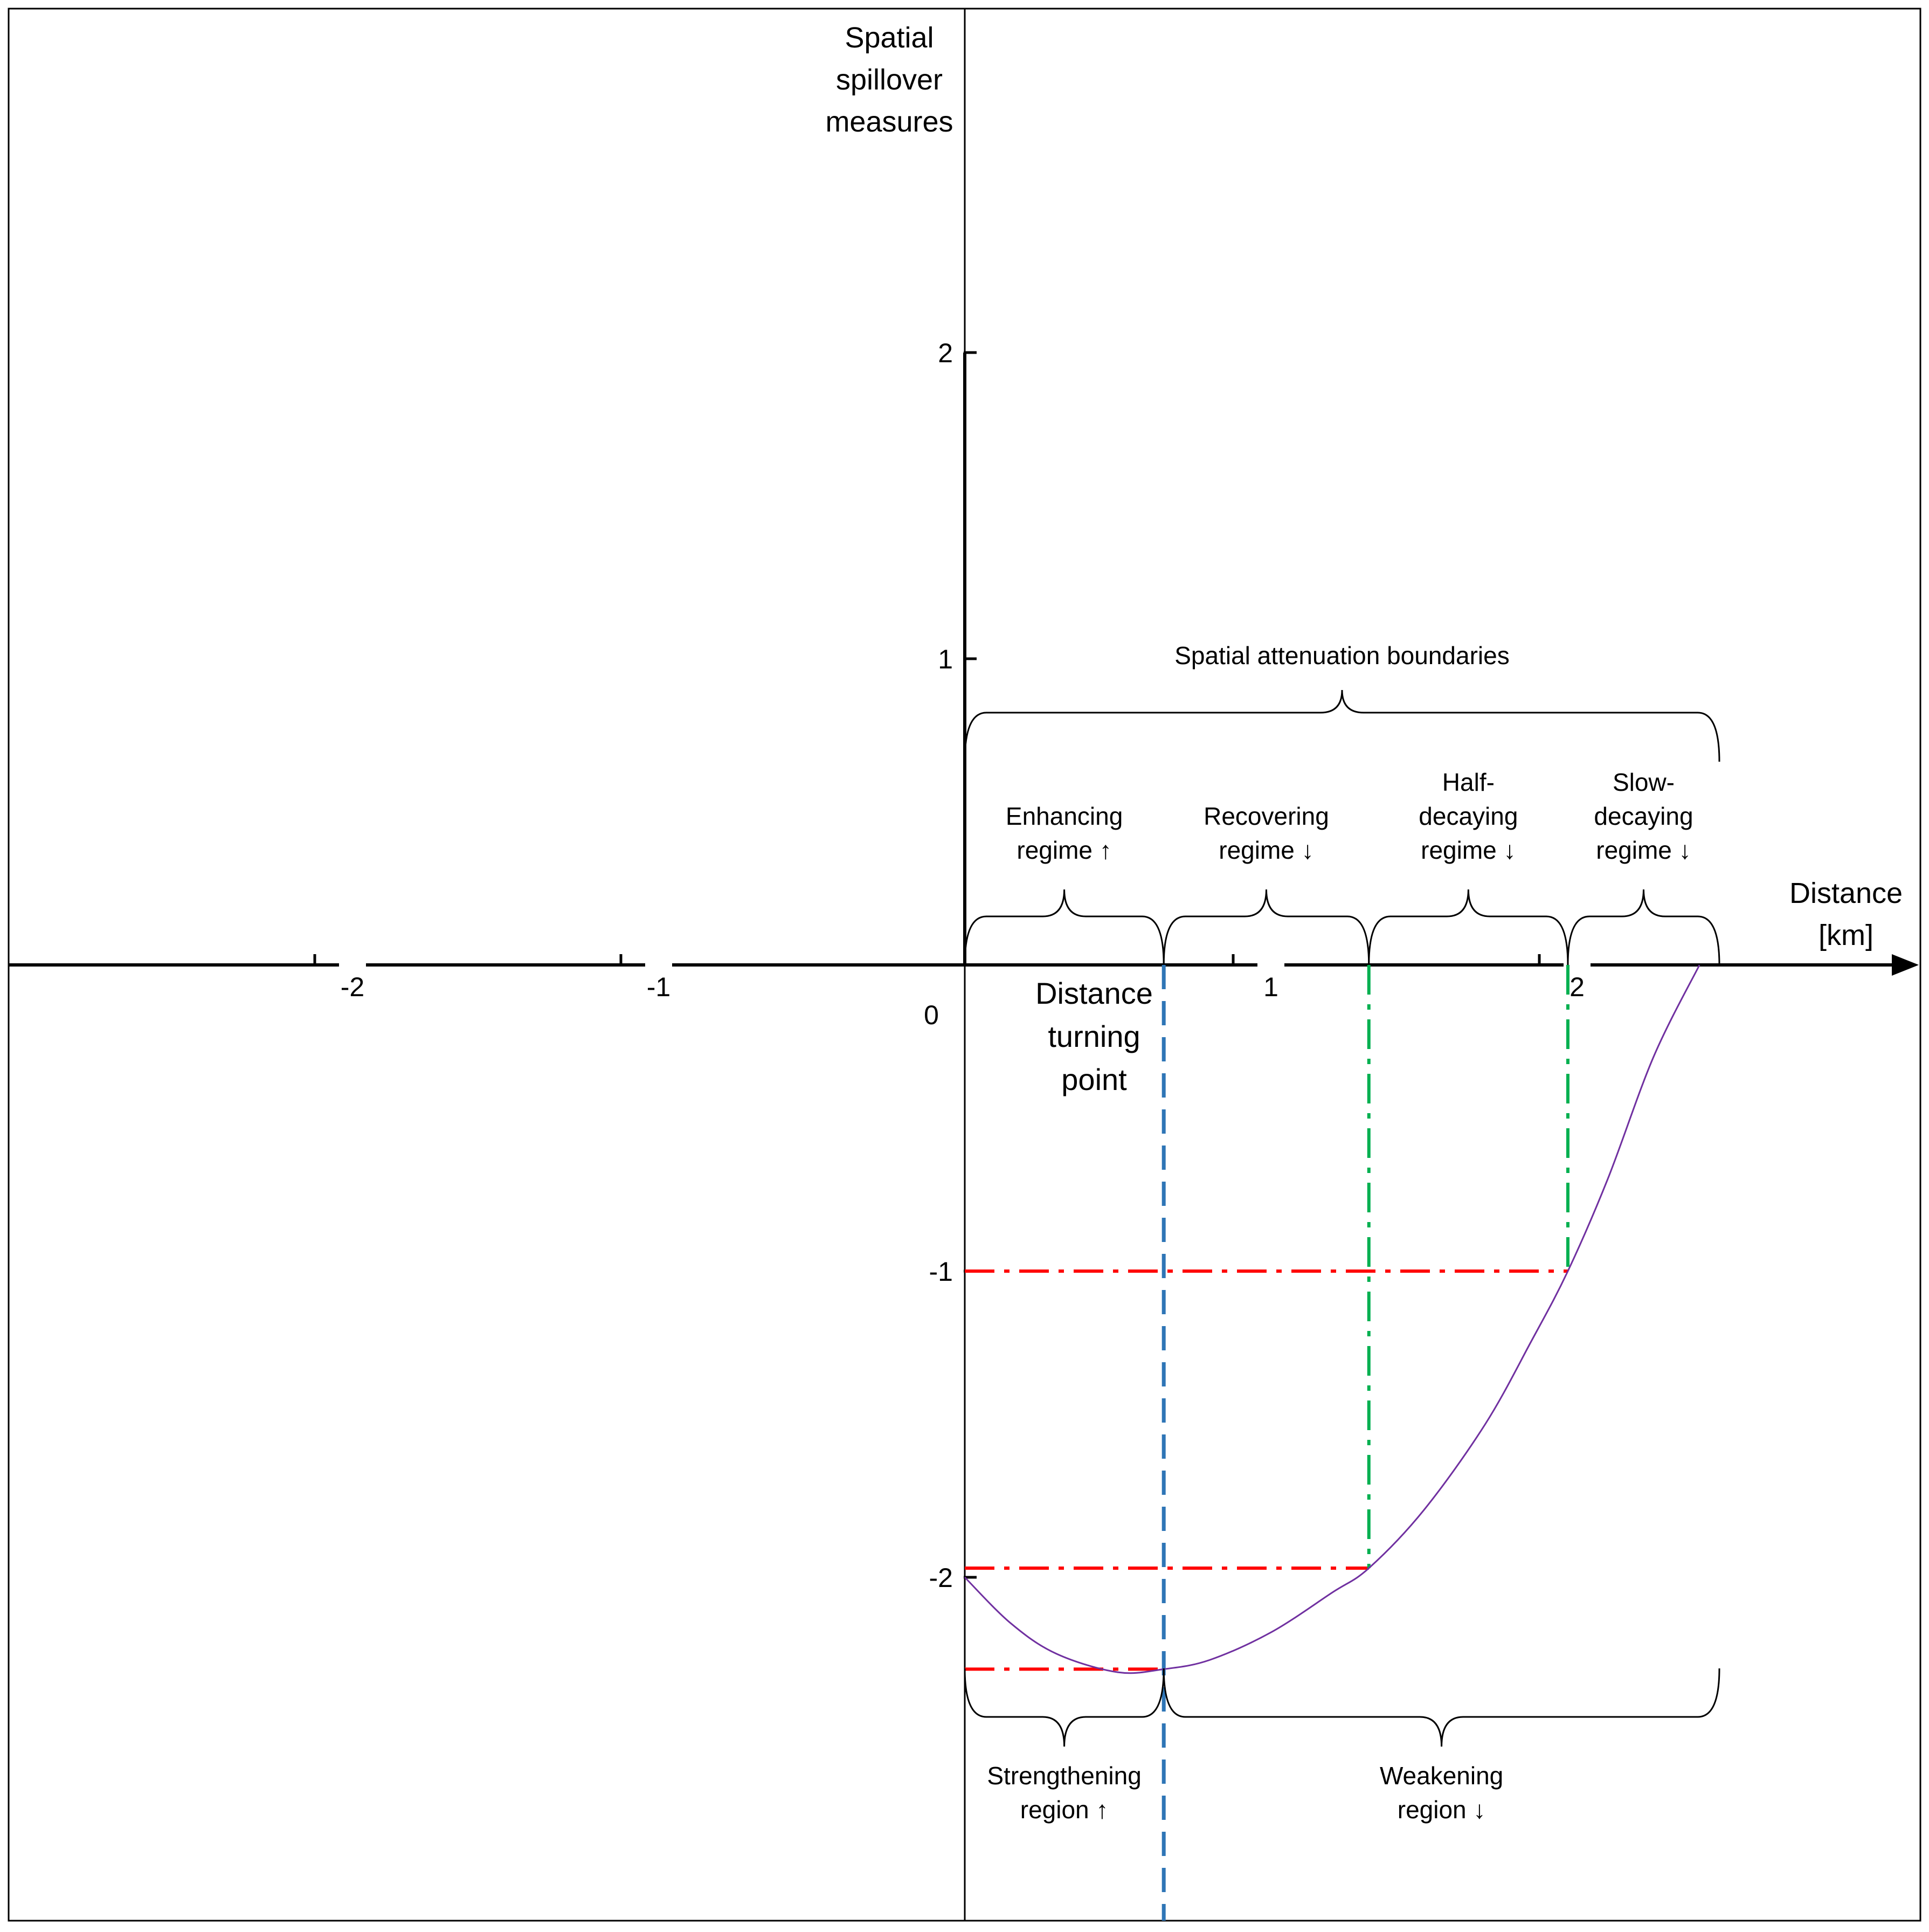 The image size is (1929, 1932). What do you see at coordinates (1905, 965) in the screenshot?
I see `x-axis-arrow` at bounding box center [1905, 965].